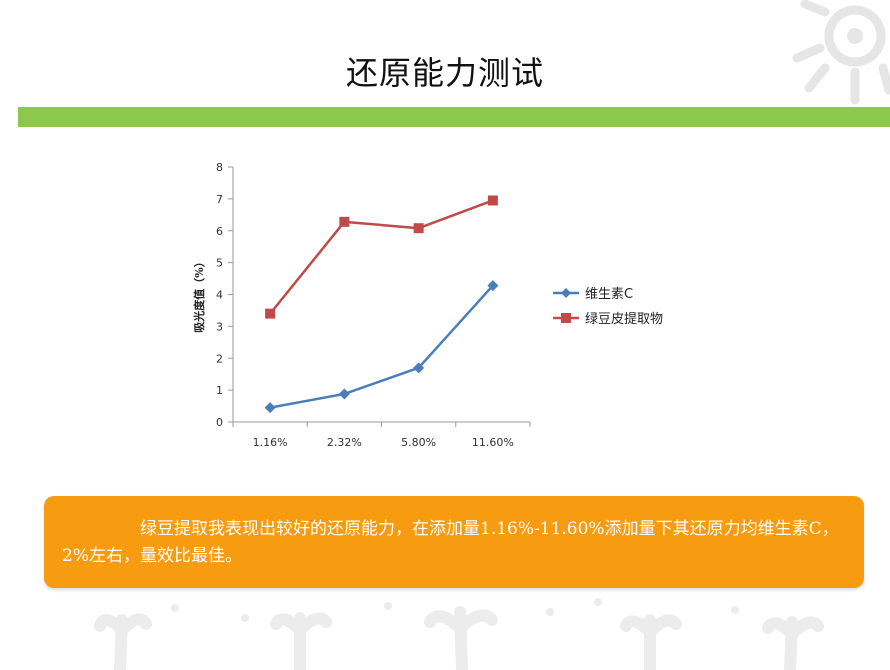  What do you see at coordinates (609, 294) in the screenshot?
I see `legend-label: 维生素C` at bounding box center [609, 294].